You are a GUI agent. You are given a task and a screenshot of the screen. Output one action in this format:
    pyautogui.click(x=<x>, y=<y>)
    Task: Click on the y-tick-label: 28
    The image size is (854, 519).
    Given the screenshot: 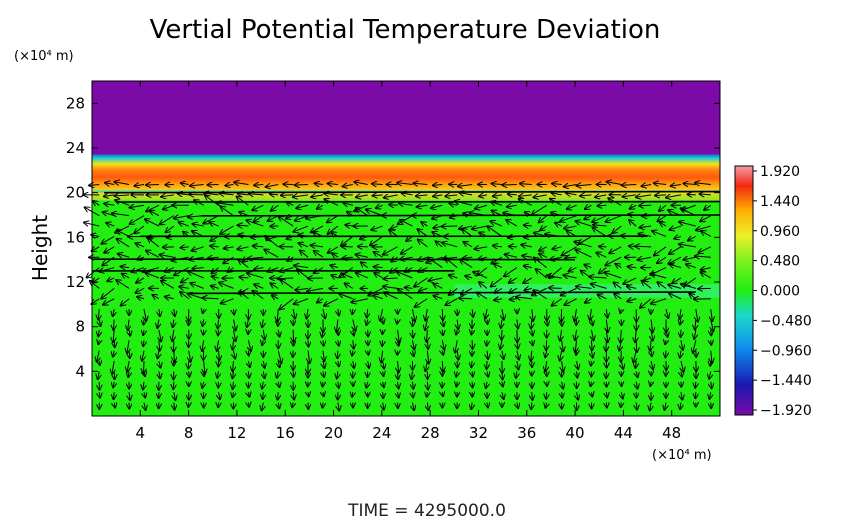 What is the action you would take?
    pyautogui.click(x=75, y=103)
    